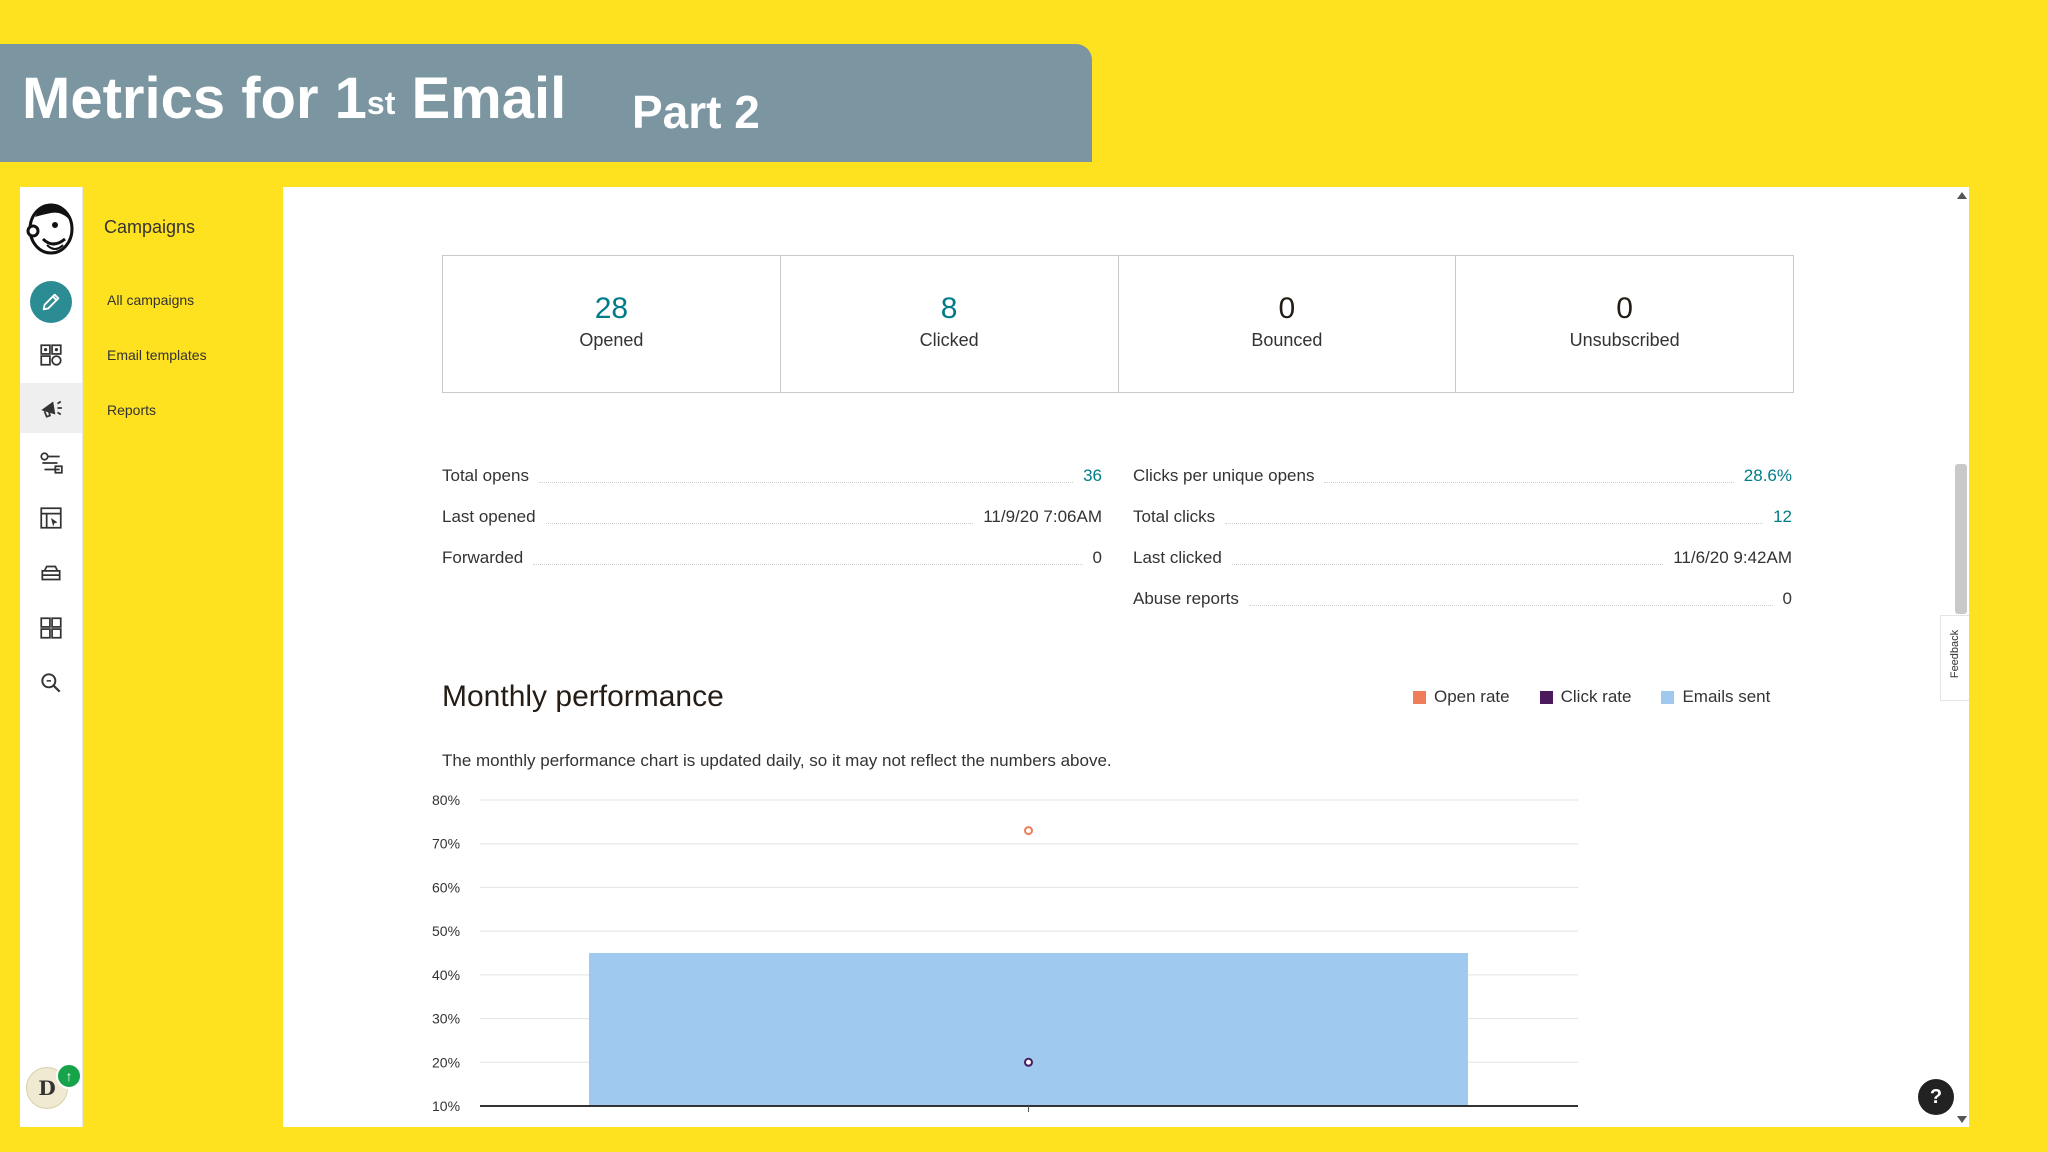  Describe the element at coordinates (1028, 1062) in the screenshot. I see `click-rate-point` at that location.